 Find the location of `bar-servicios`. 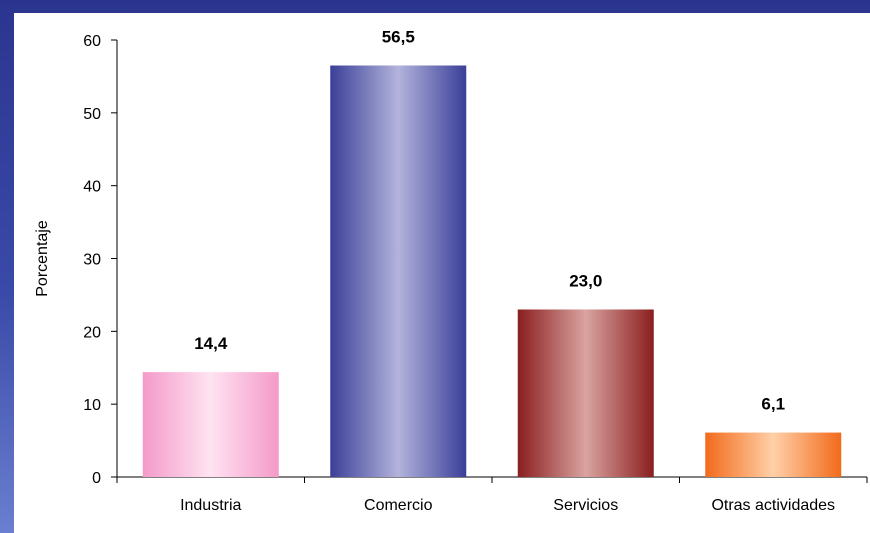

bar-servicios is located at coordinates (585, 393).